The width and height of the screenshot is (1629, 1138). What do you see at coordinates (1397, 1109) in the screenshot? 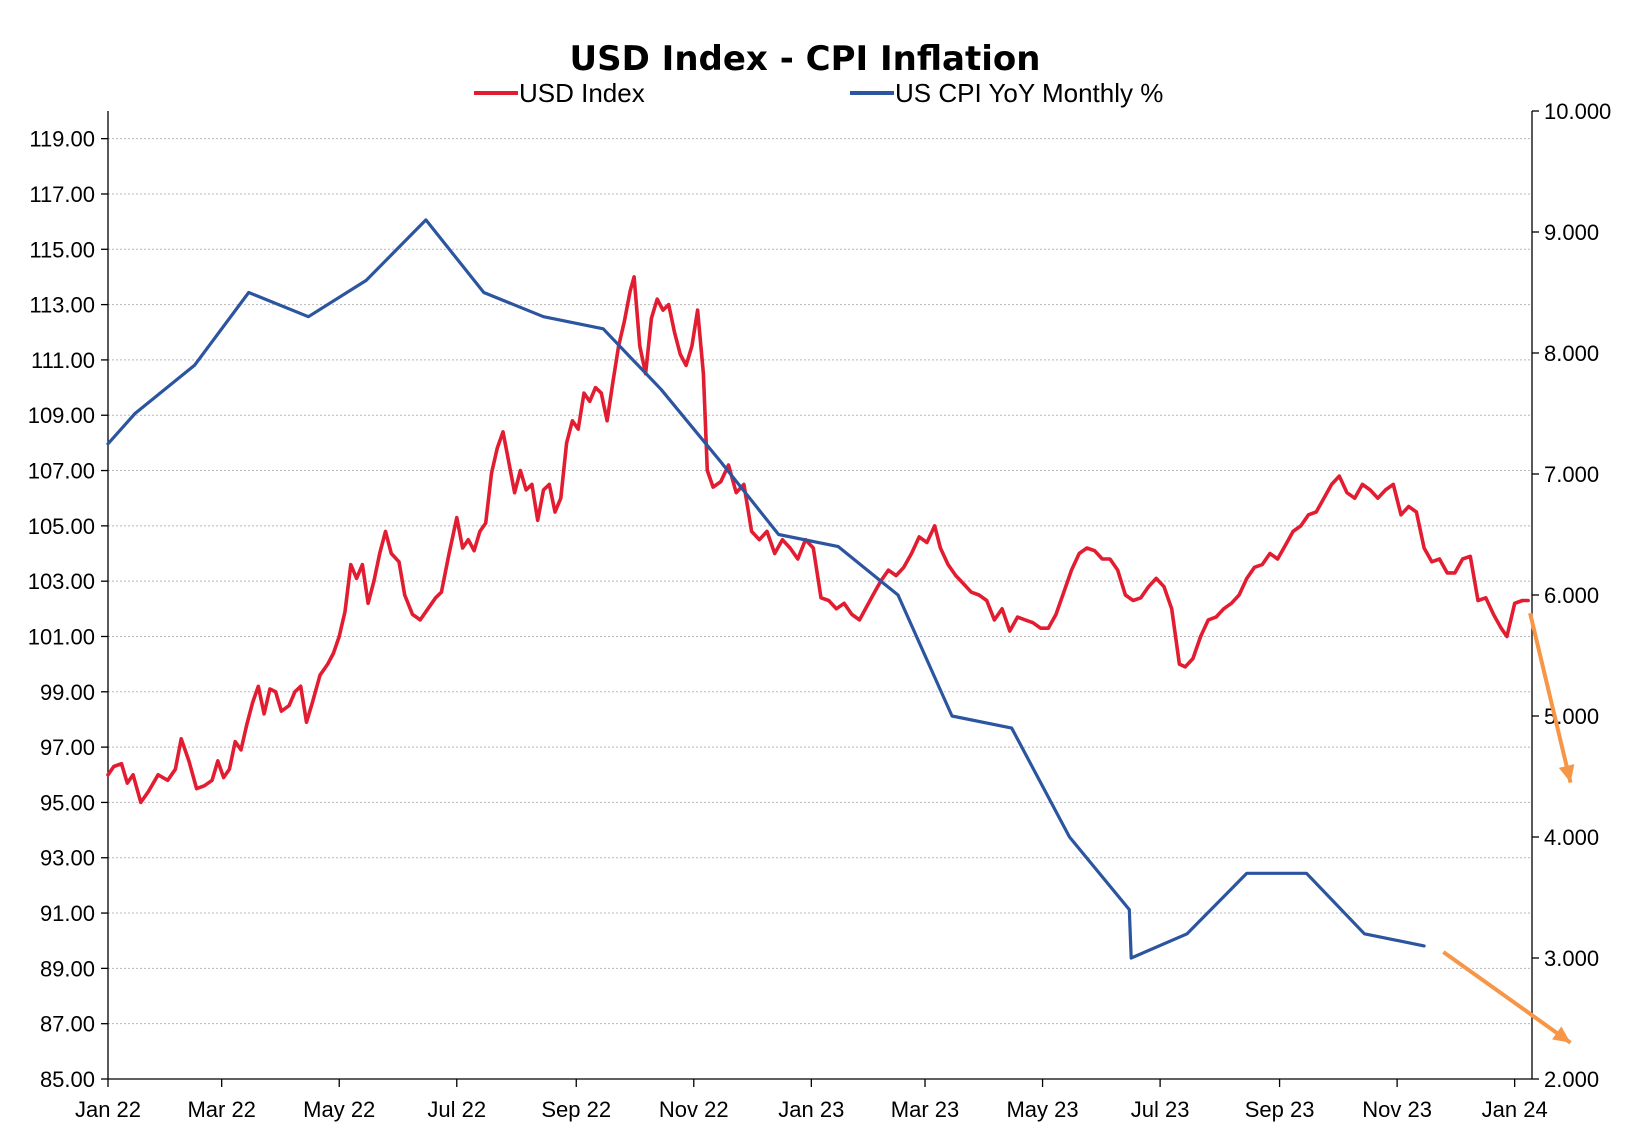
I see `x-tick-label: Nov 23` at bounding box center [1397, 1109].